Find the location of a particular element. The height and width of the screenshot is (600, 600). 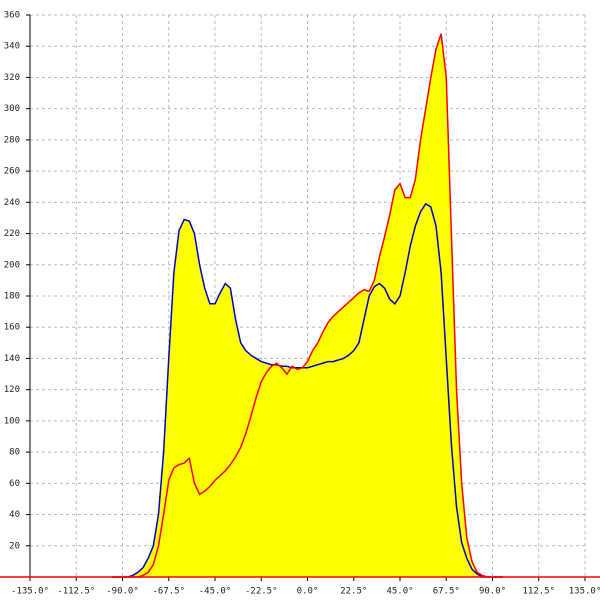

y-tick-label: 160 is located at coordinates (12, 328).